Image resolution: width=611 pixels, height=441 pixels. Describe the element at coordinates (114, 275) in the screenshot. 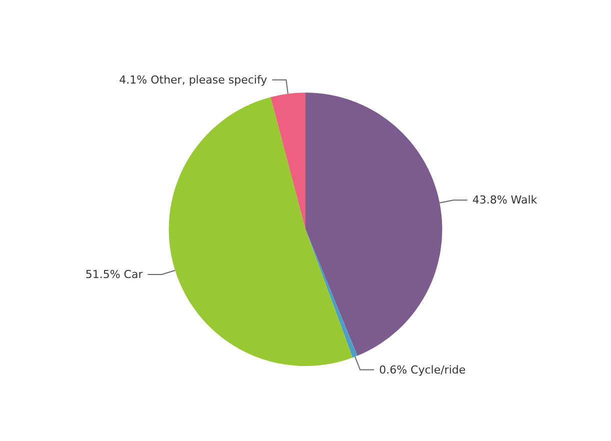

I see `slice-label: 51.5% Car` at that location.